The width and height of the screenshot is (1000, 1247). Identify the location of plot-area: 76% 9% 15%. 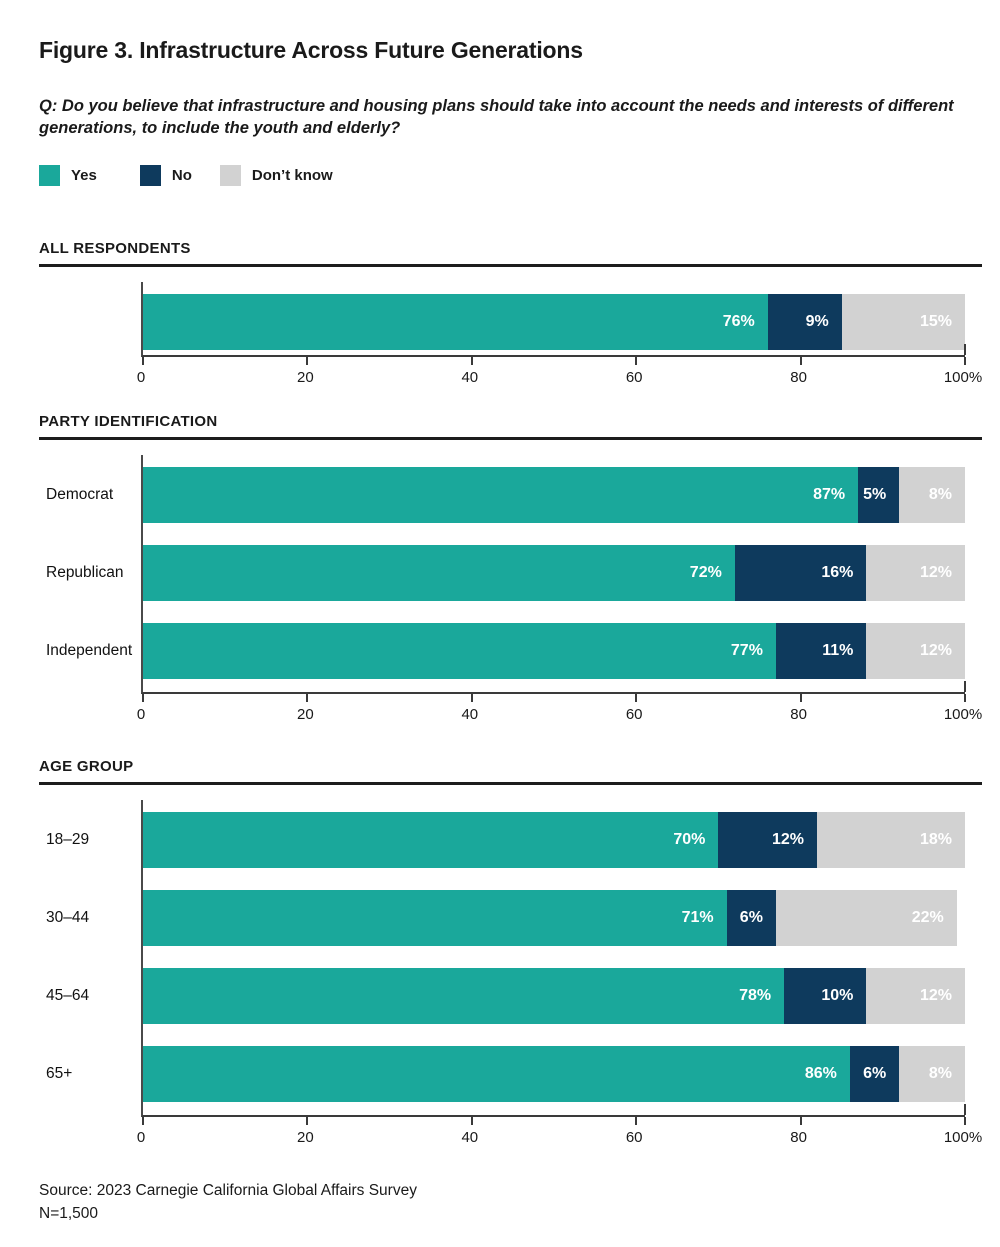
(553, 323).